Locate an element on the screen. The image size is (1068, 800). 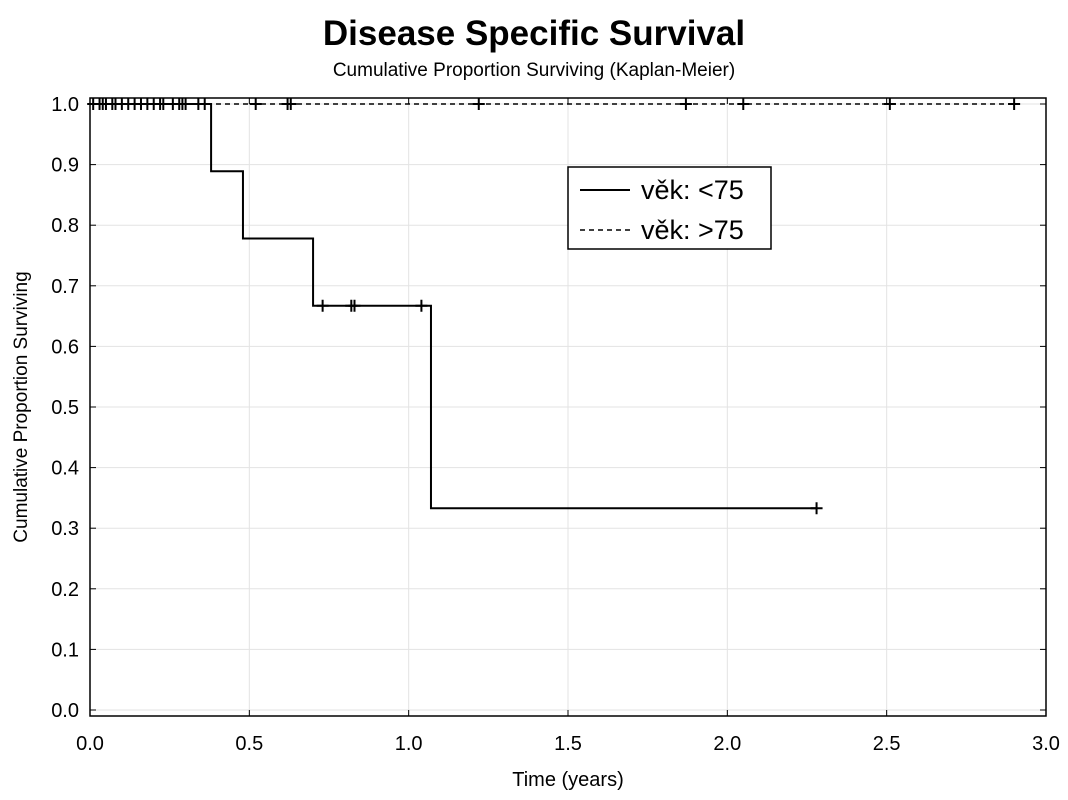
legend-box is located at coordinates (669, 208).